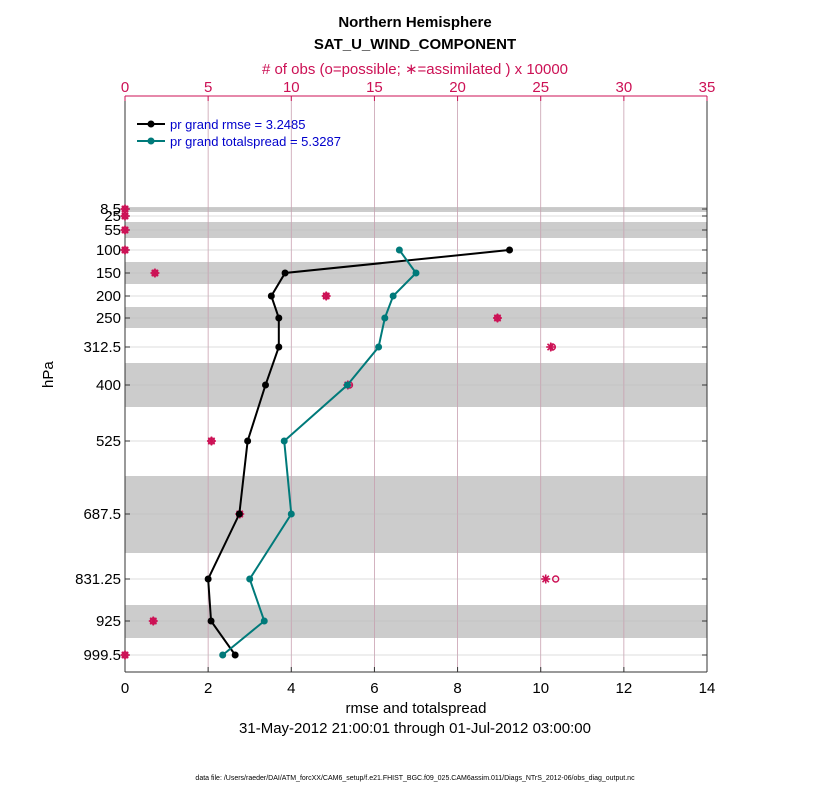  Describe the element at coordinates (208, 87) in the screenshot. I see `top-tick-label: 5` at that location.